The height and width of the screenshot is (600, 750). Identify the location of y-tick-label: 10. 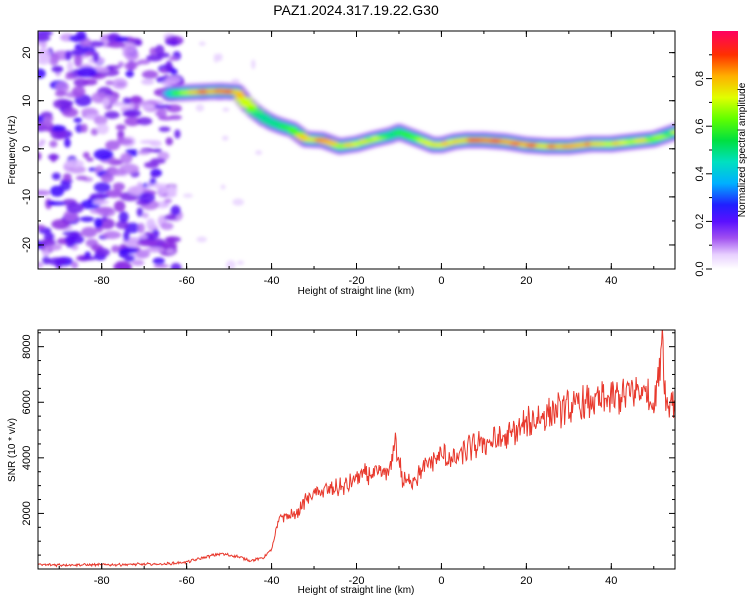
(27, 101).